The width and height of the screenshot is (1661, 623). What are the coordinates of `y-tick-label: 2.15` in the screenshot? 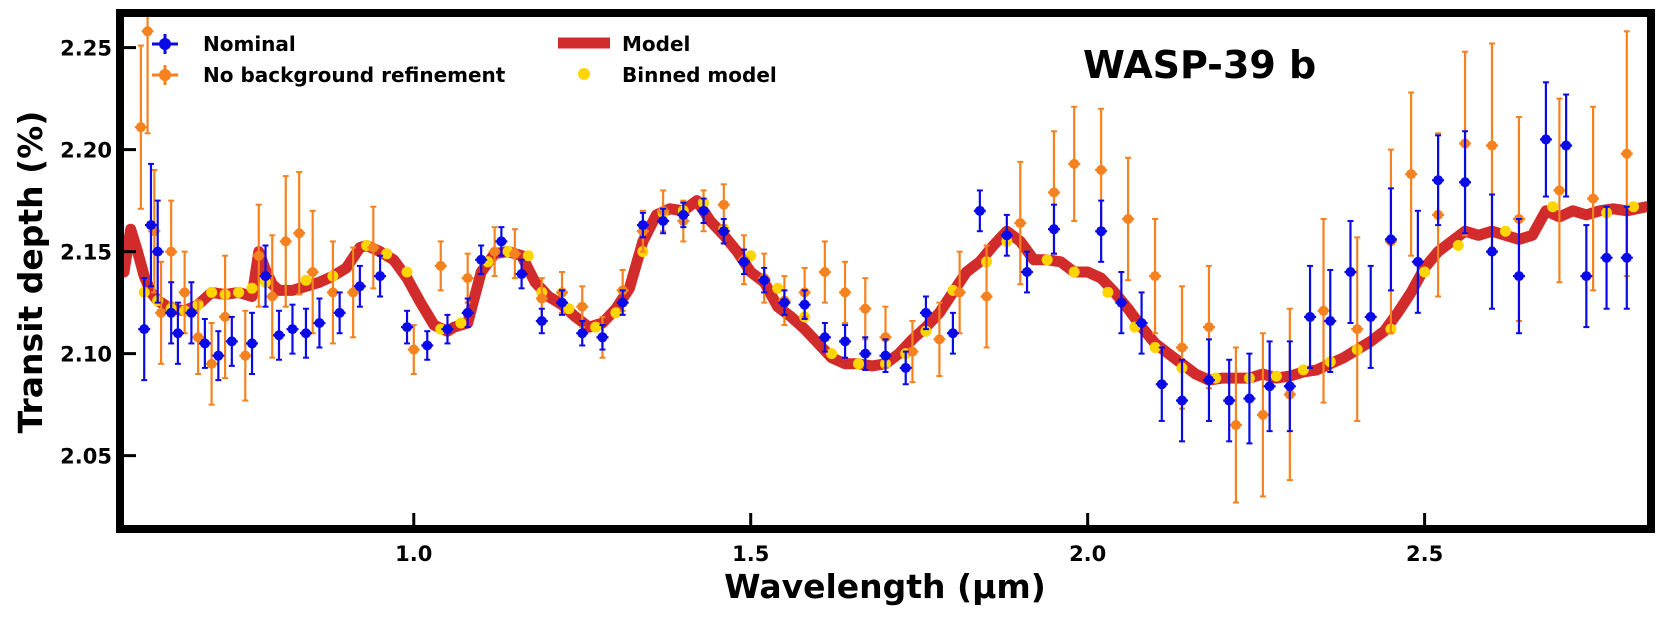 It's located at (86, 253).